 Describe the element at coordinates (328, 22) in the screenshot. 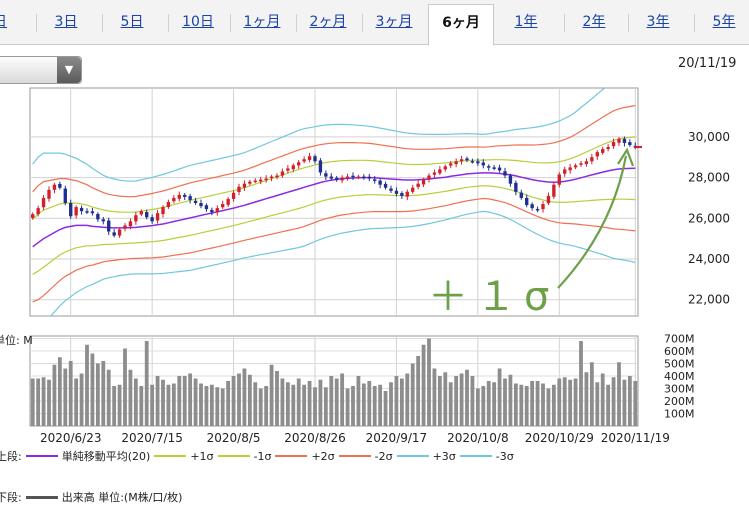

I see `tab-5: 2ヶ月` at that location.